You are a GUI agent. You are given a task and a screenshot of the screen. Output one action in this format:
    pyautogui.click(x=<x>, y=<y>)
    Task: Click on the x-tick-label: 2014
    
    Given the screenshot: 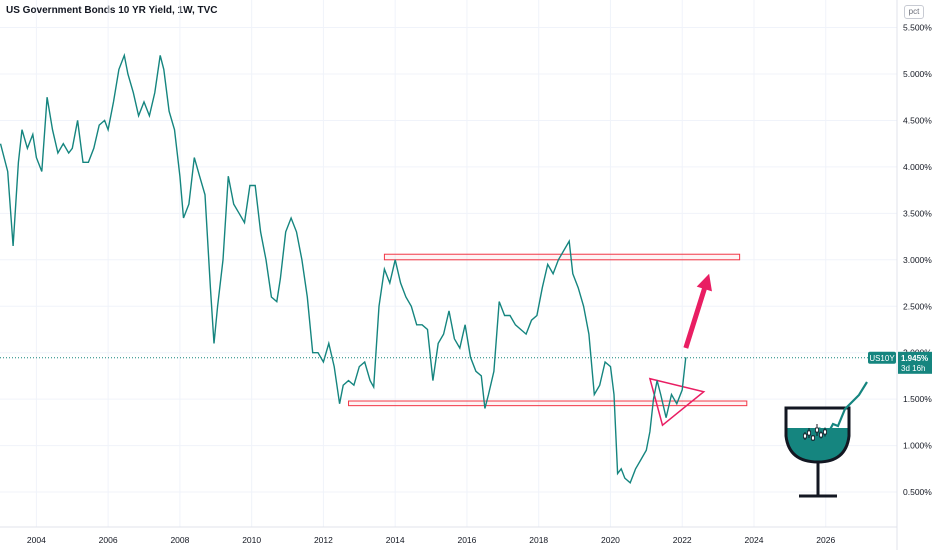 What is the action you would take?
    pyautogui.click(x=395, y=540)
    